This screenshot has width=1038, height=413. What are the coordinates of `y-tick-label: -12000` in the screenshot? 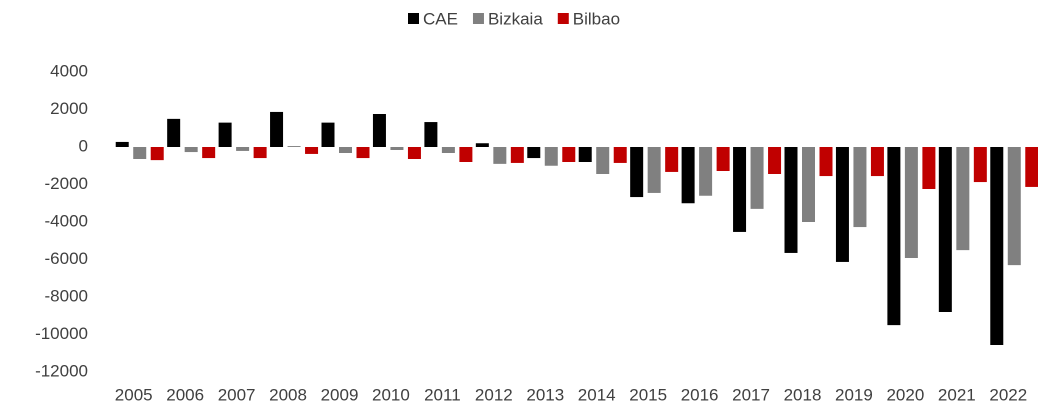 It's located at (61, 370).